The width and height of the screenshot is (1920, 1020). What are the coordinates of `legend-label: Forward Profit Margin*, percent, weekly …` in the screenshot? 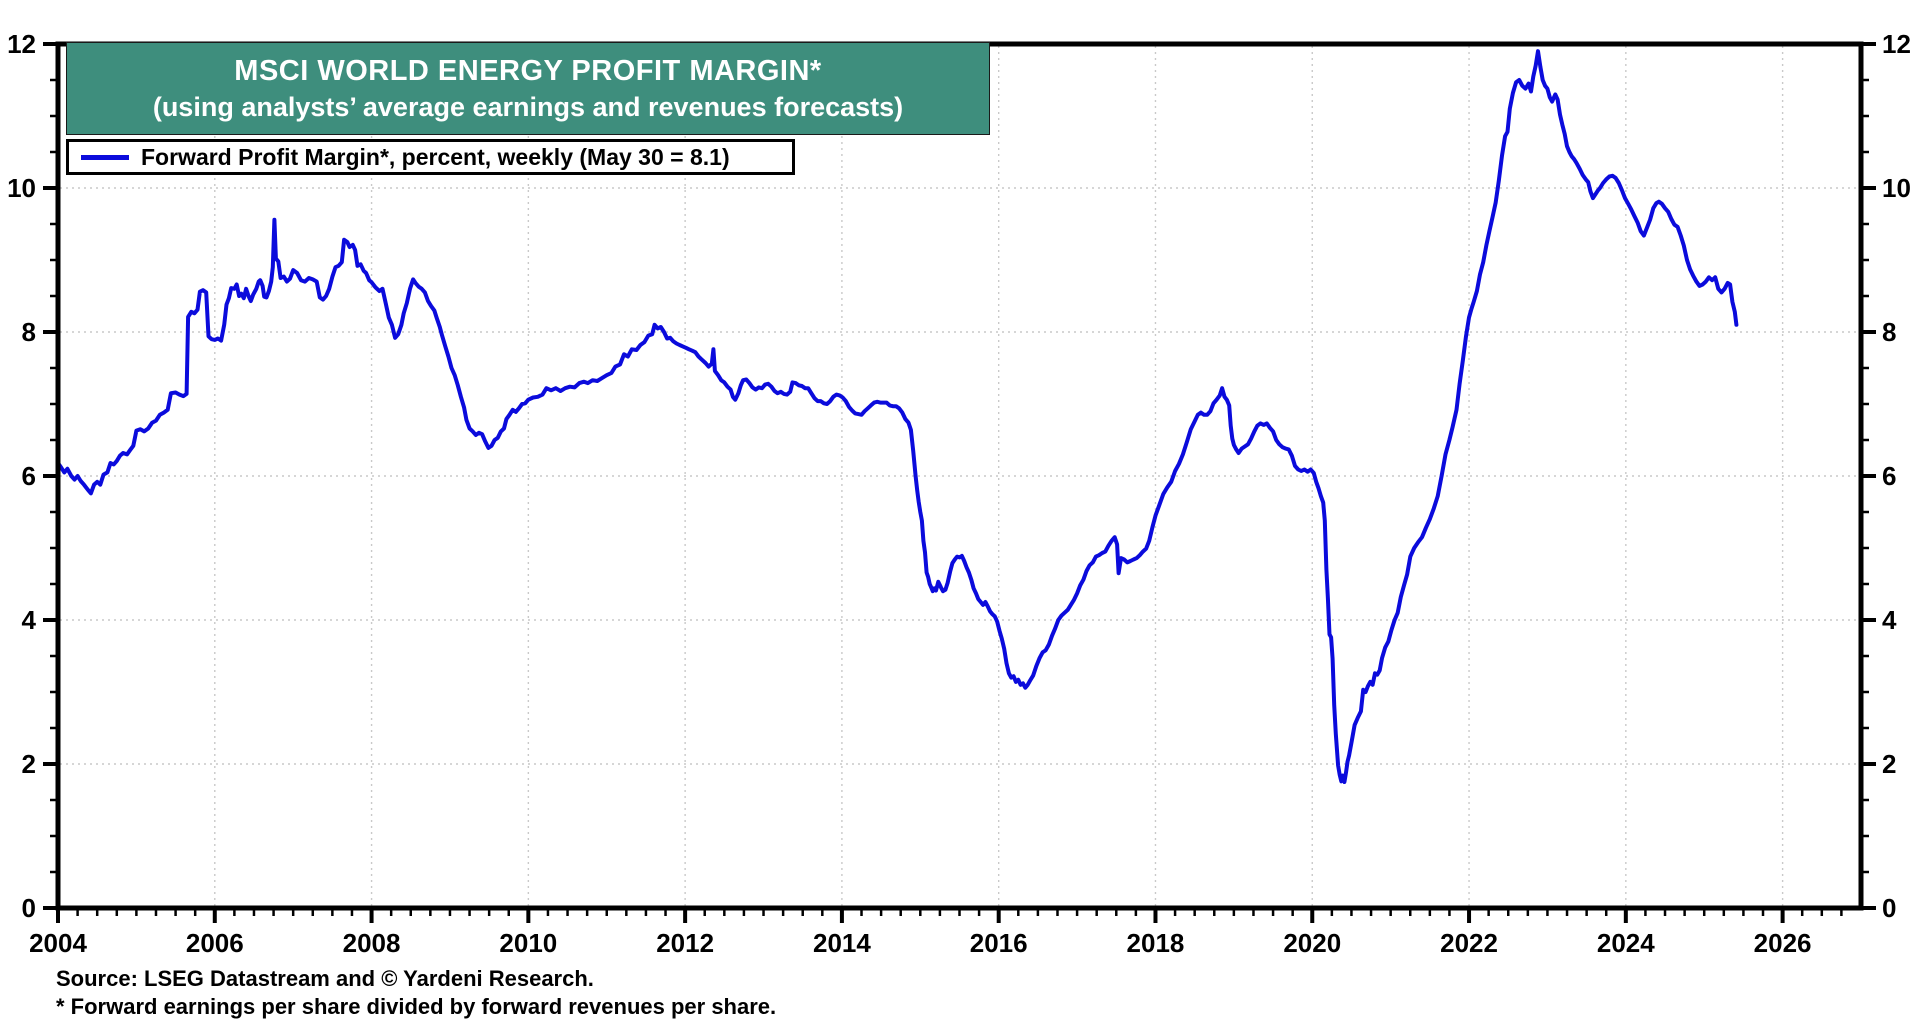 It's located at (435, 156).